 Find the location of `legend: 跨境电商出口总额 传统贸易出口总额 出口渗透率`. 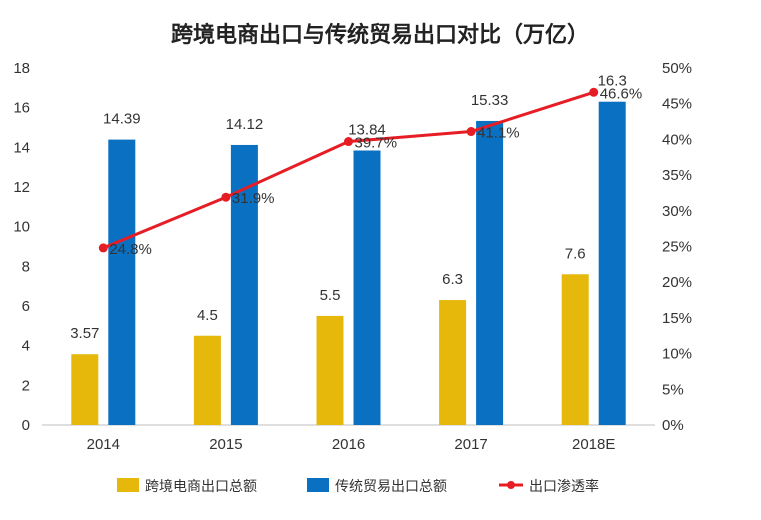

legend: 跨境电商出口总额 传统贸易出口总额 出口渗透率 is located at coordinates (358, 486).